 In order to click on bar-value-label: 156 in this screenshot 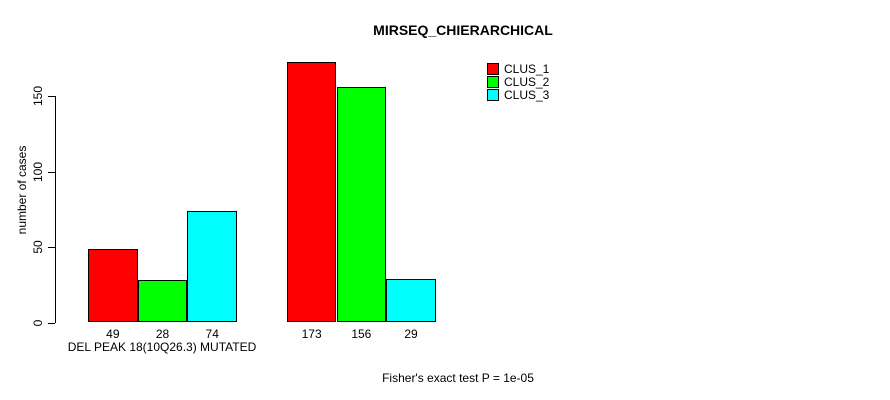, I will do `click(361, 334)`.